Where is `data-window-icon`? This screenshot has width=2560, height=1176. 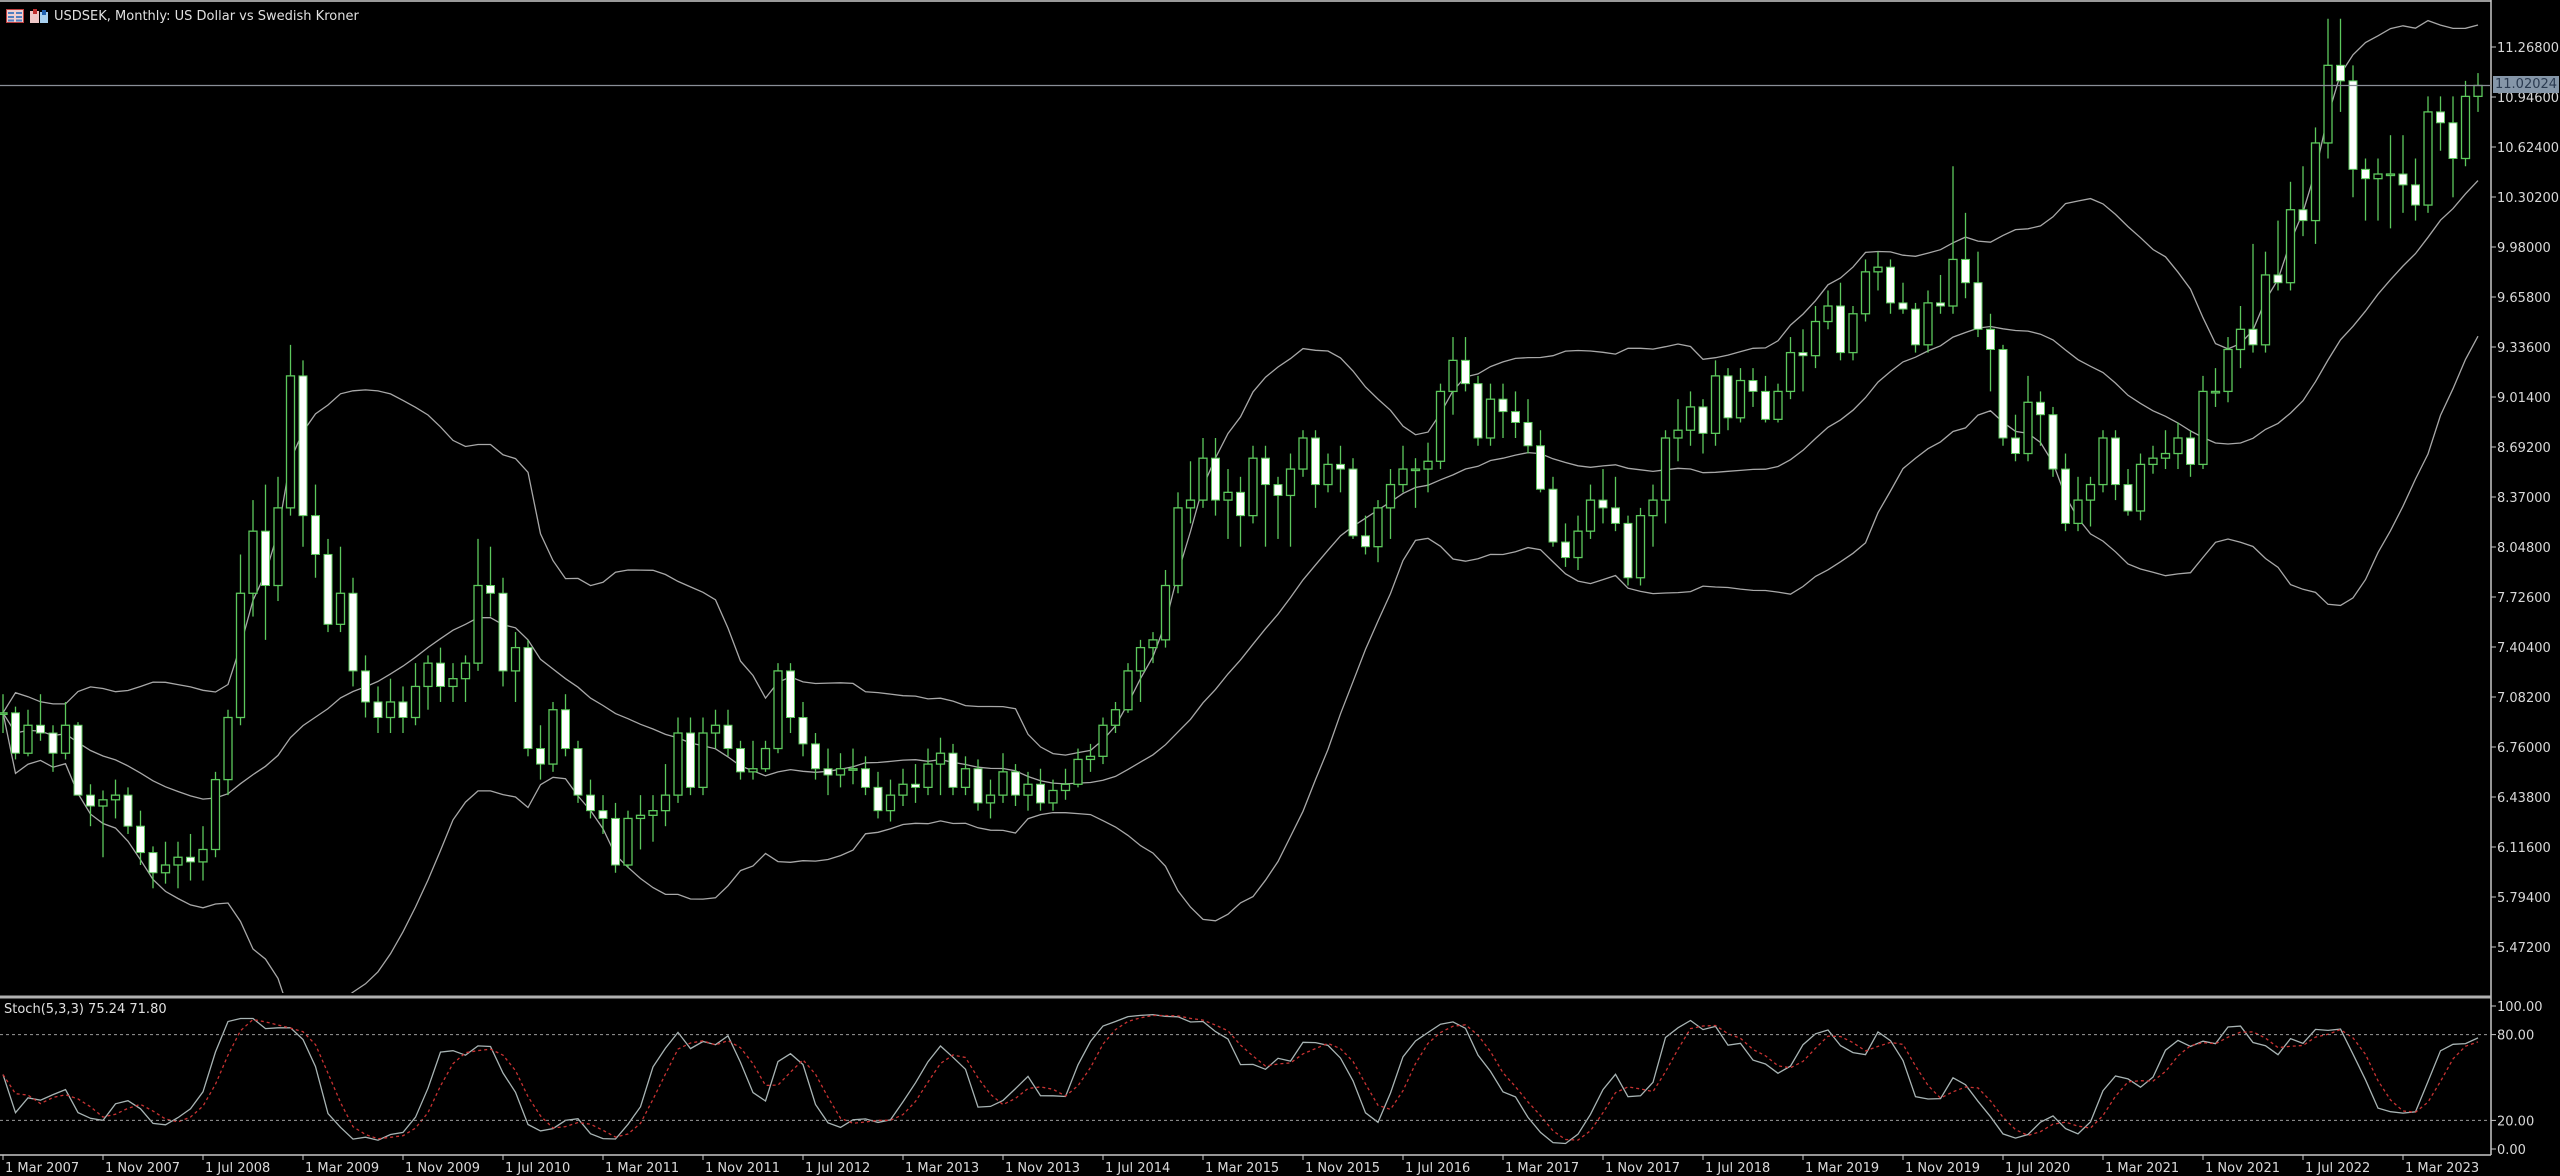
data-window-icon is located at coordinates (15, 16).